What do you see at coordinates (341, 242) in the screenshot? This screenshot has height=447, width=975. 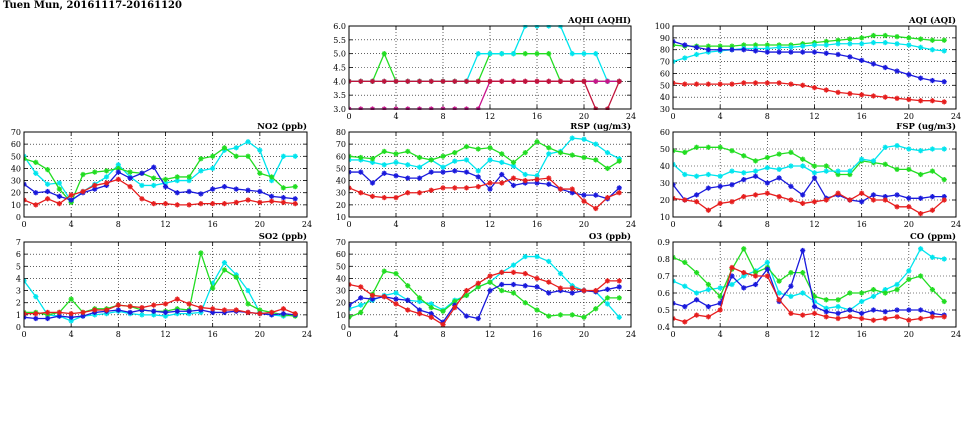 I see `tick-label-y: 70` at bounding box center [341, 242].